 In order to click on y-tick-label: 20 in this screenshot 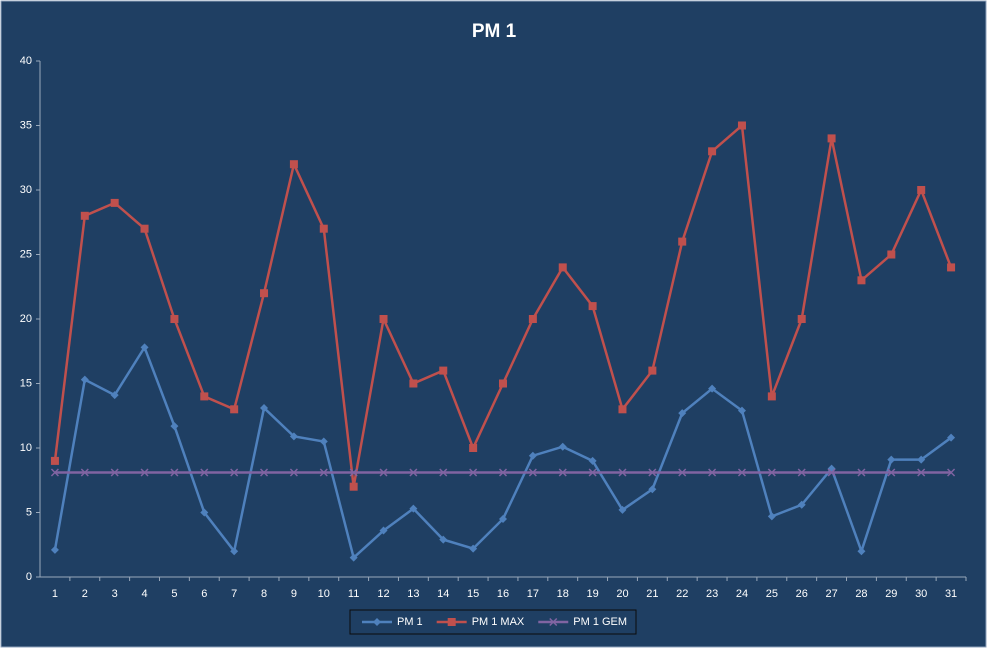, I will do `click(26, 319)`.